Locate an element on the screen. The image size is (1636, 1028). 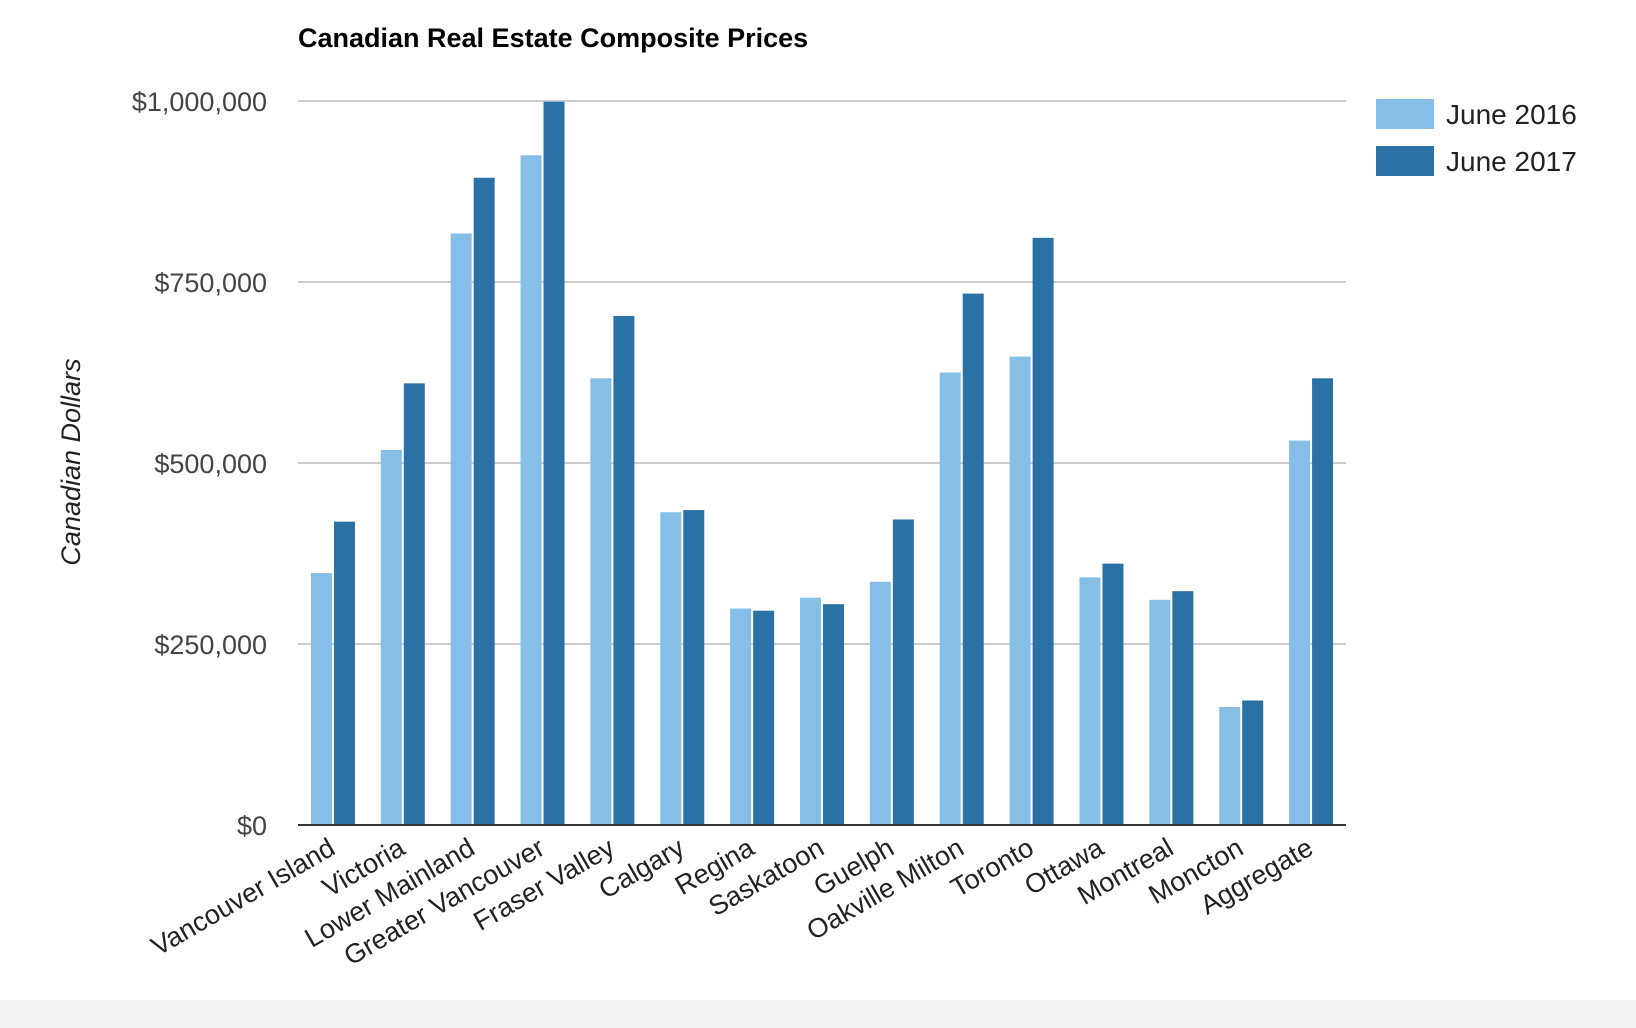
bar-greater-vancouver-june-2017 is located at coordinates (554, 463).